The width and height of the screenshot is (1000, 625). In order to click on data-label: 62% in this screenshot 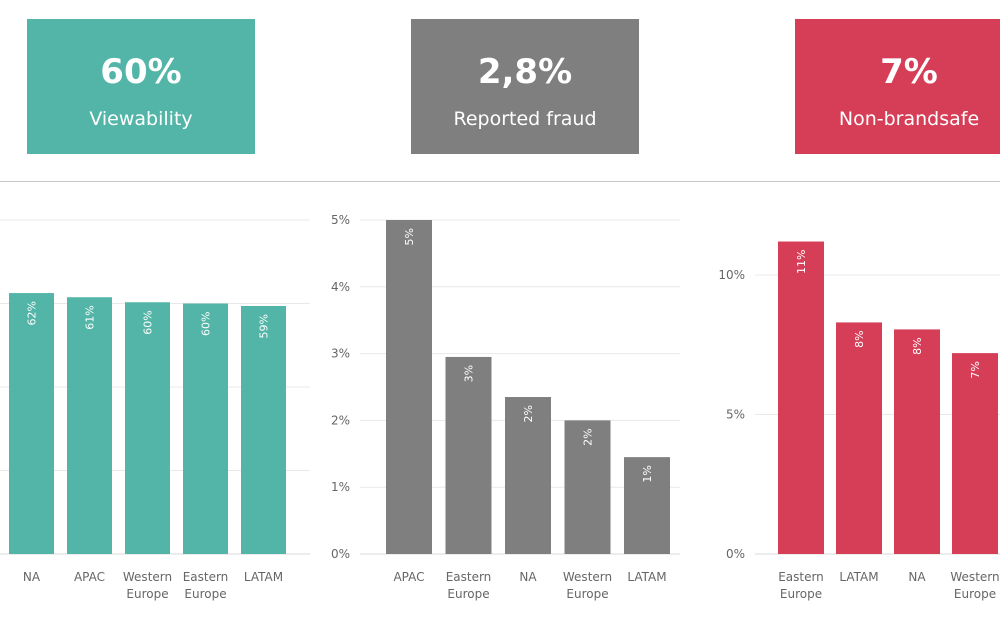, I will do `click(32, 313)`.